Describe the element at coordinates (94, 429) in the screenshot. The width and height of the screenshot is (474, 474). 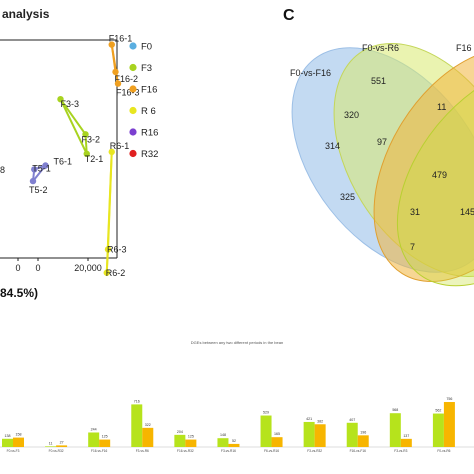
I see `bar-value-label: 244` at that location.